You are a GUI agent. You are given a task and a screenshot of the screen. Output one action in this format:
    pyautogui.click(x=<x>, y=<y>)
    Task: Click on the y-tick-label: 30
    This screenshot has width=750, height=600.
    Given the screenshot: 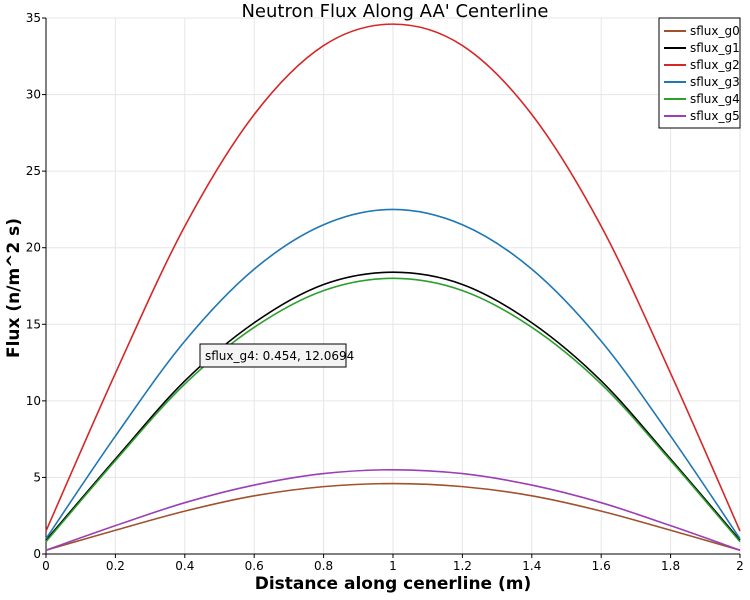 What is the action you would take?
    pyautogui.click(x=33, y=95)
    